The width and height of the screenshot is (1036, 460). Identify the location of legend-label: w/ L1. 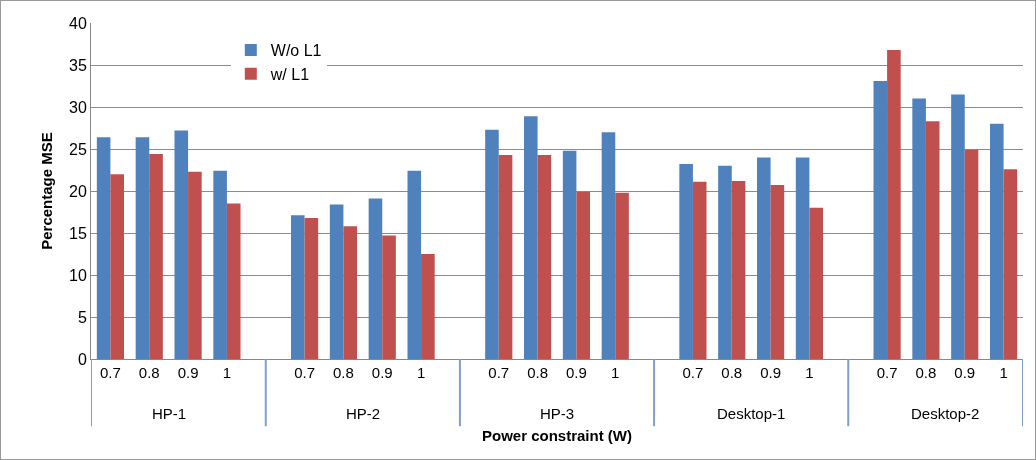
(289, 75).